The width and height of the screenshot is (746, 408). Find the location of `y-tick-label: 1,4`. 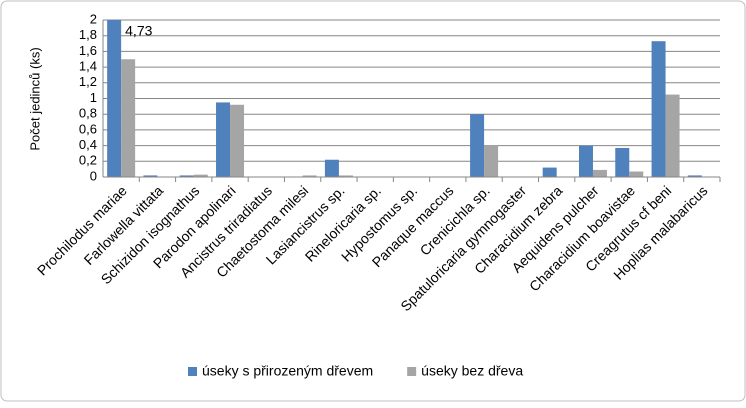

y-tick-label: 1,4 is located at coordinates (88, 66).